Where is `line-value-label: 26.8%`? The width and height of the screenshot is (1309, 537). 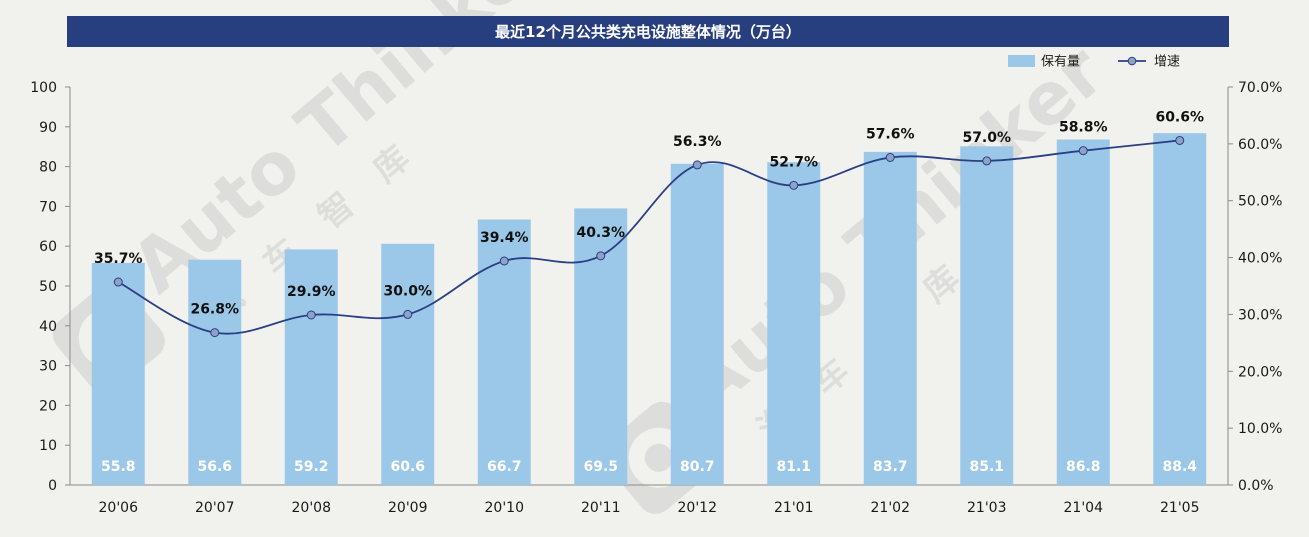 line-value-label: 26.8% is located at coordinates (214, 310).